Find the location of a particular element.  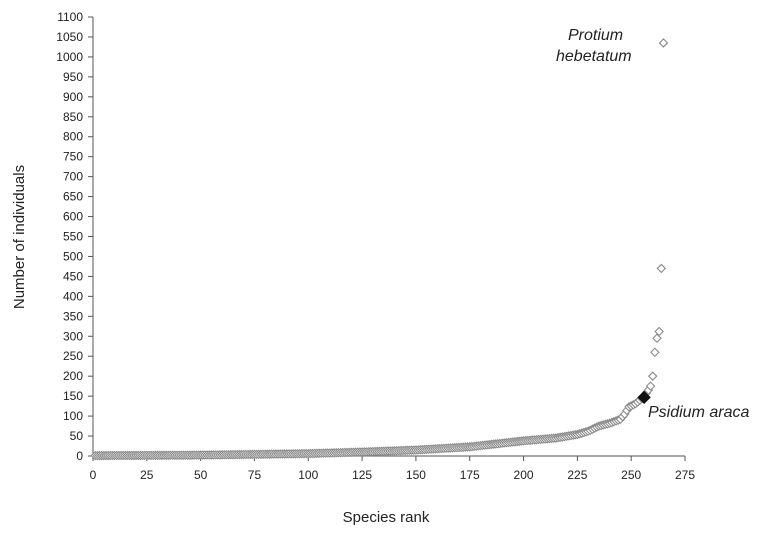

y-tick-label: 900 is located at coordinates (73, 97).